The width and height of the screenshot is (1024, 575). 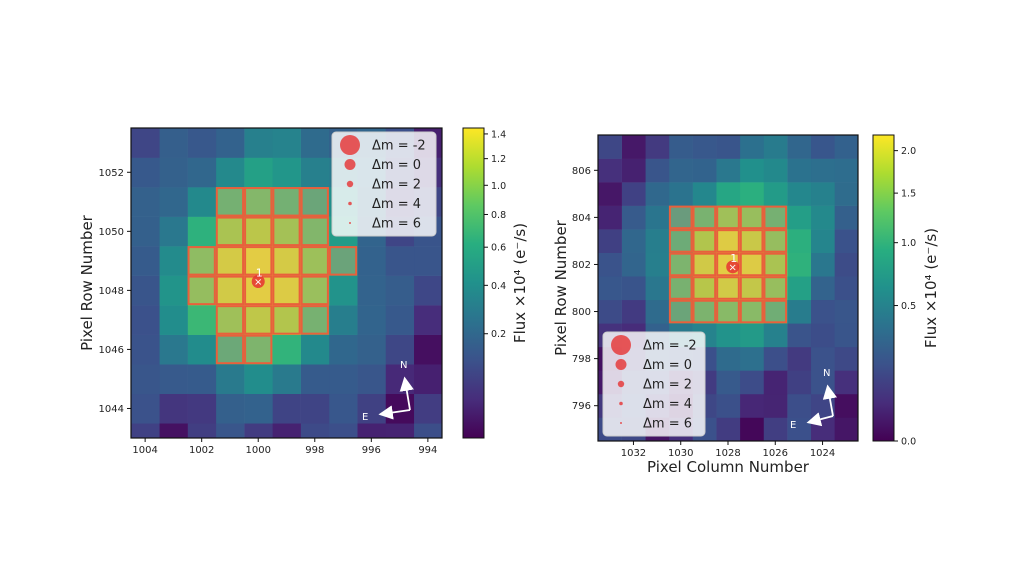 What do you see at coordinates (111, 350) in the screenshot?
I see `y-tick-label: 1046` at bounding box center [111, 350].